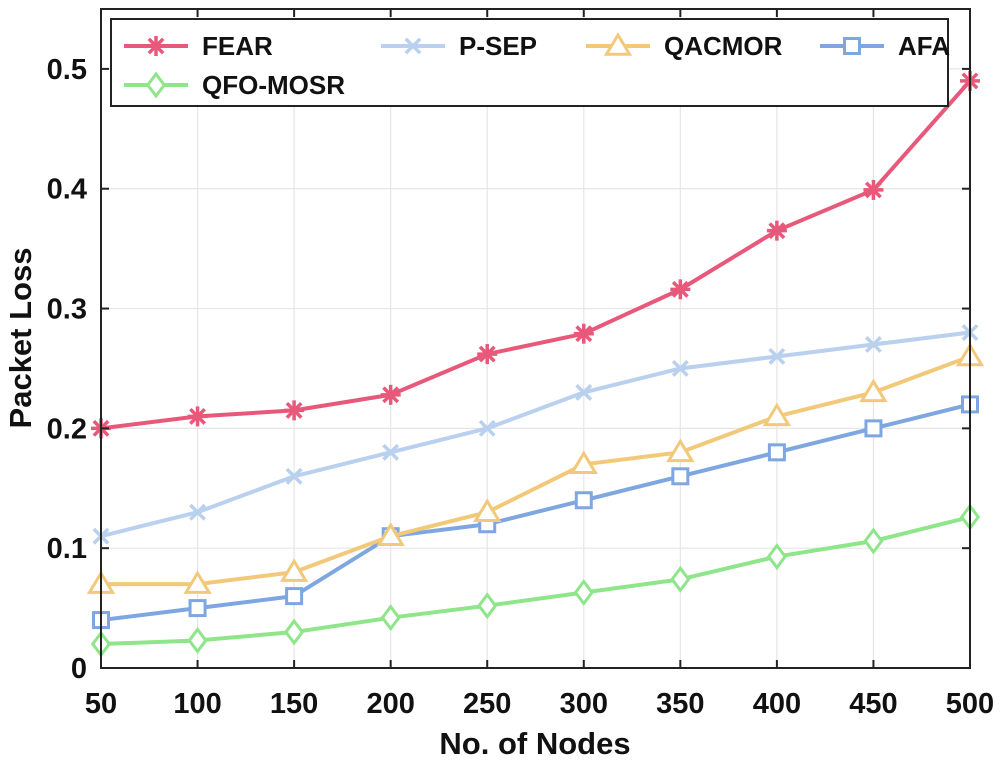 The image size is (1000, 769). Describe the element at coordinates (156, 85) in the screenshot. I see `legend-marker-qfo-mosr` at that location.